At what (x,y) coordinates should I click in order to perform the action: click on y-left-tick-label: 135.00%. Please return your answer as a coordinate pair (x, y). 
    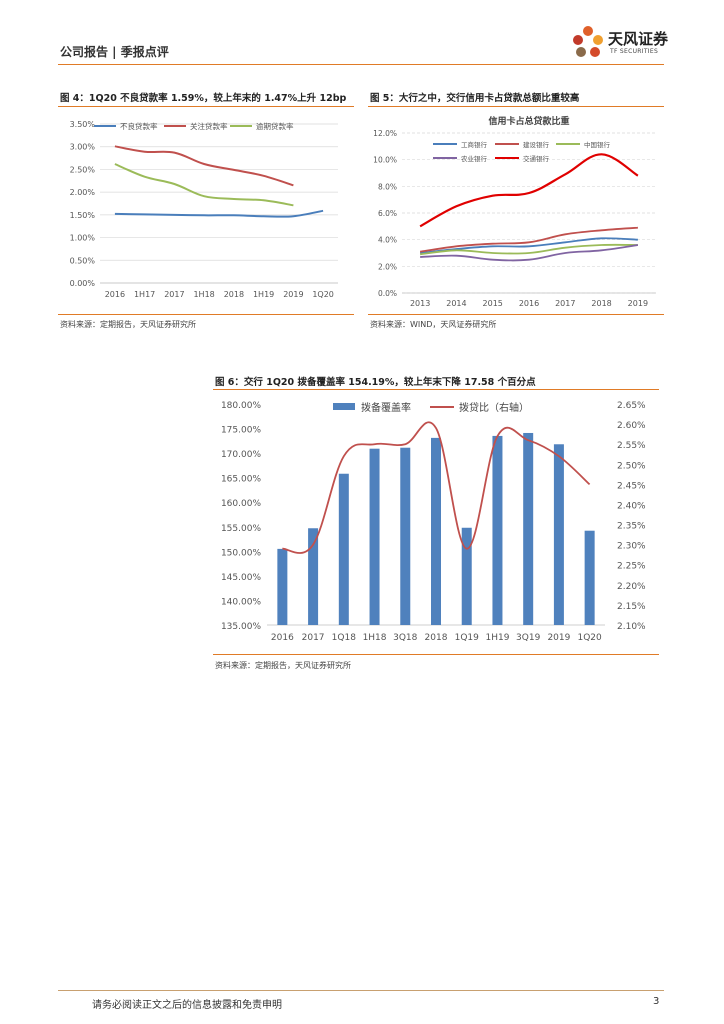
    Looking at the image, I should click on (241, 627).